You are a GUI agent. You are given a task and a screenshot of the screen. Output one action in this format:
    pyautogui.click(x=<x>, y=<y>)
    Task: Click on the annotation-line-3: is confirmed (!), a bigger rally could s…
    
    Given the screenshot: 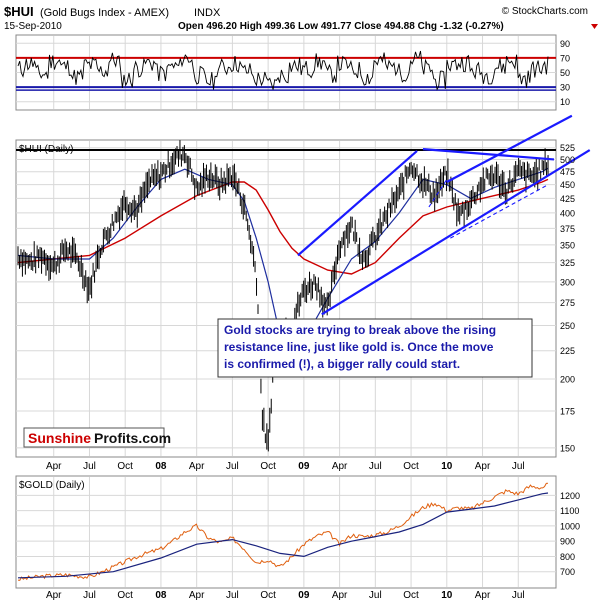 What is the action you would take?
    pyautogui.click(x=342, y=364)
    